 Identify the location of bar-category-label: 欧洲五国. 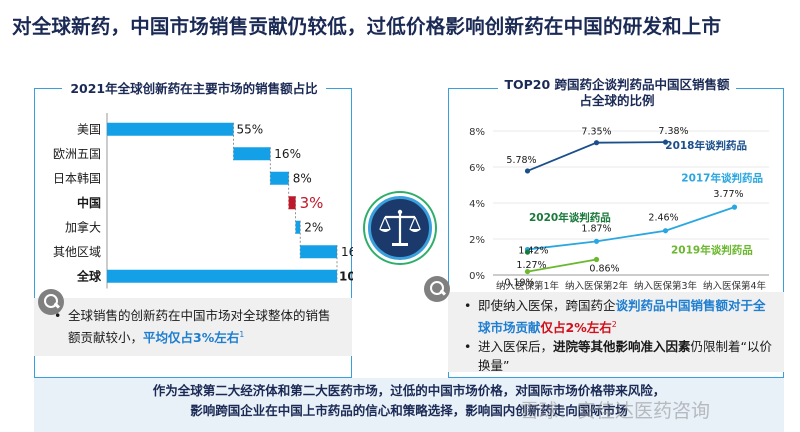
(77, 154).